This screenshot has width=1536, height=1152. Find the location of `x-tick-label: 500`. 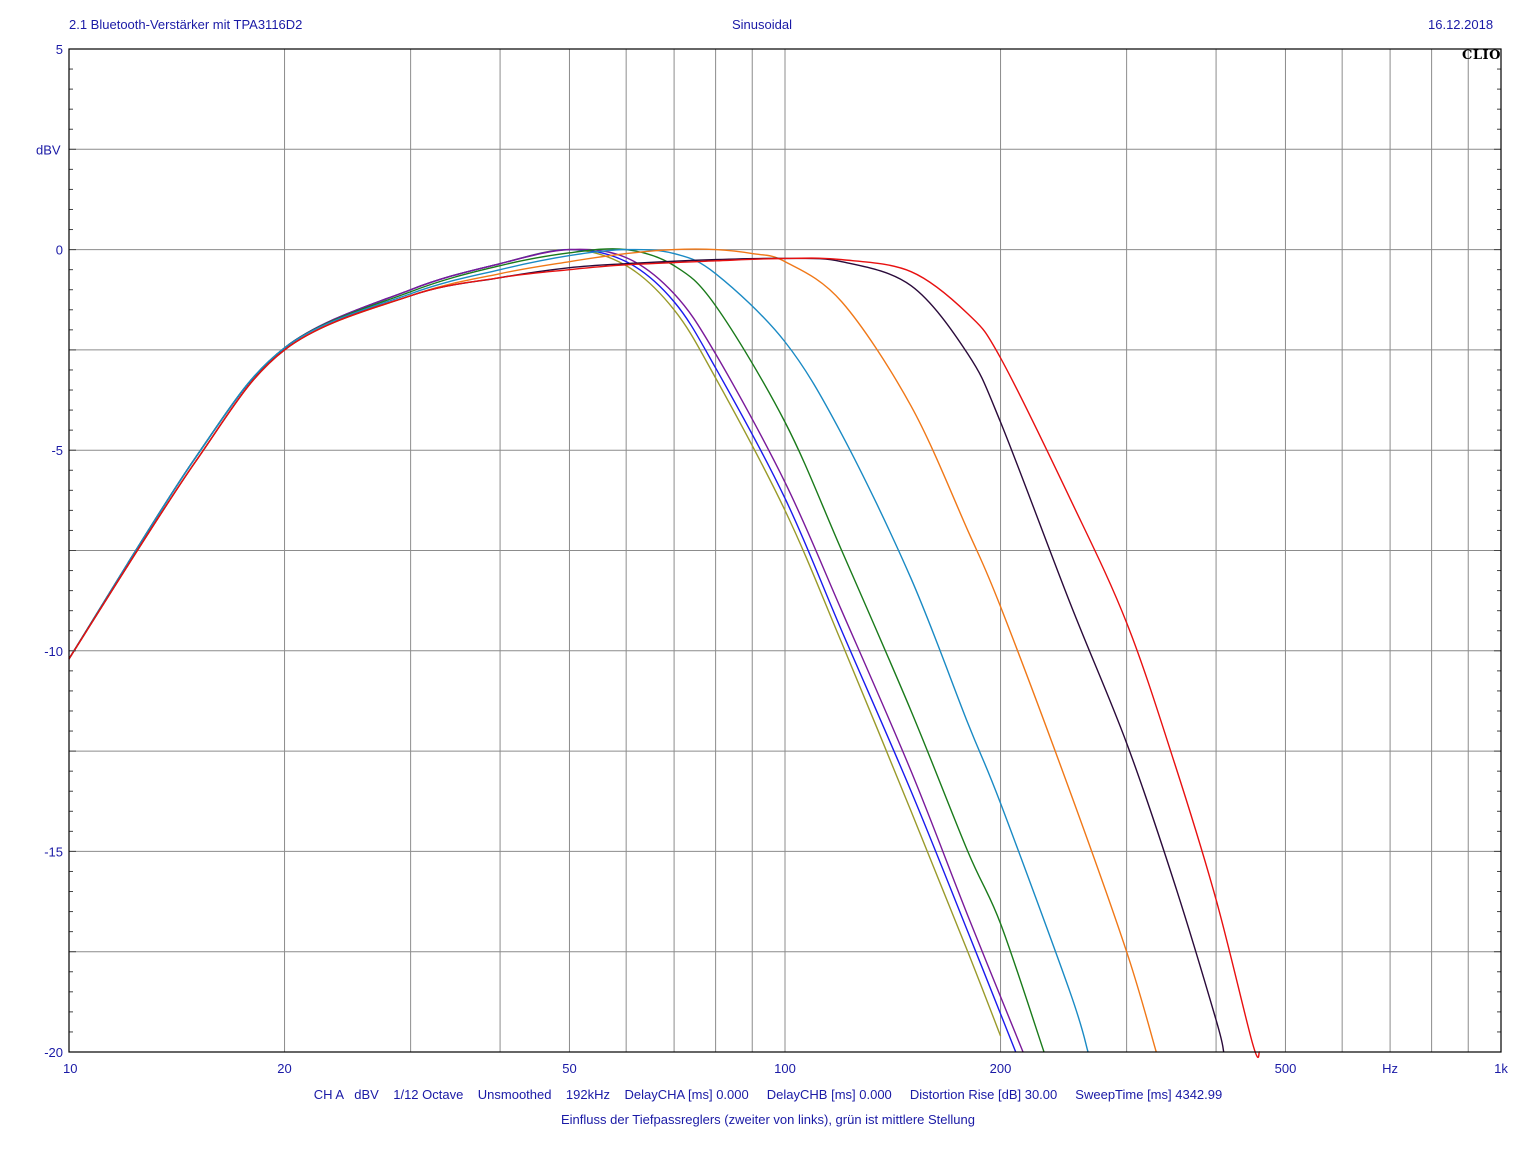

x-tick-label: 500 is located at coordinates (1286, 1068).